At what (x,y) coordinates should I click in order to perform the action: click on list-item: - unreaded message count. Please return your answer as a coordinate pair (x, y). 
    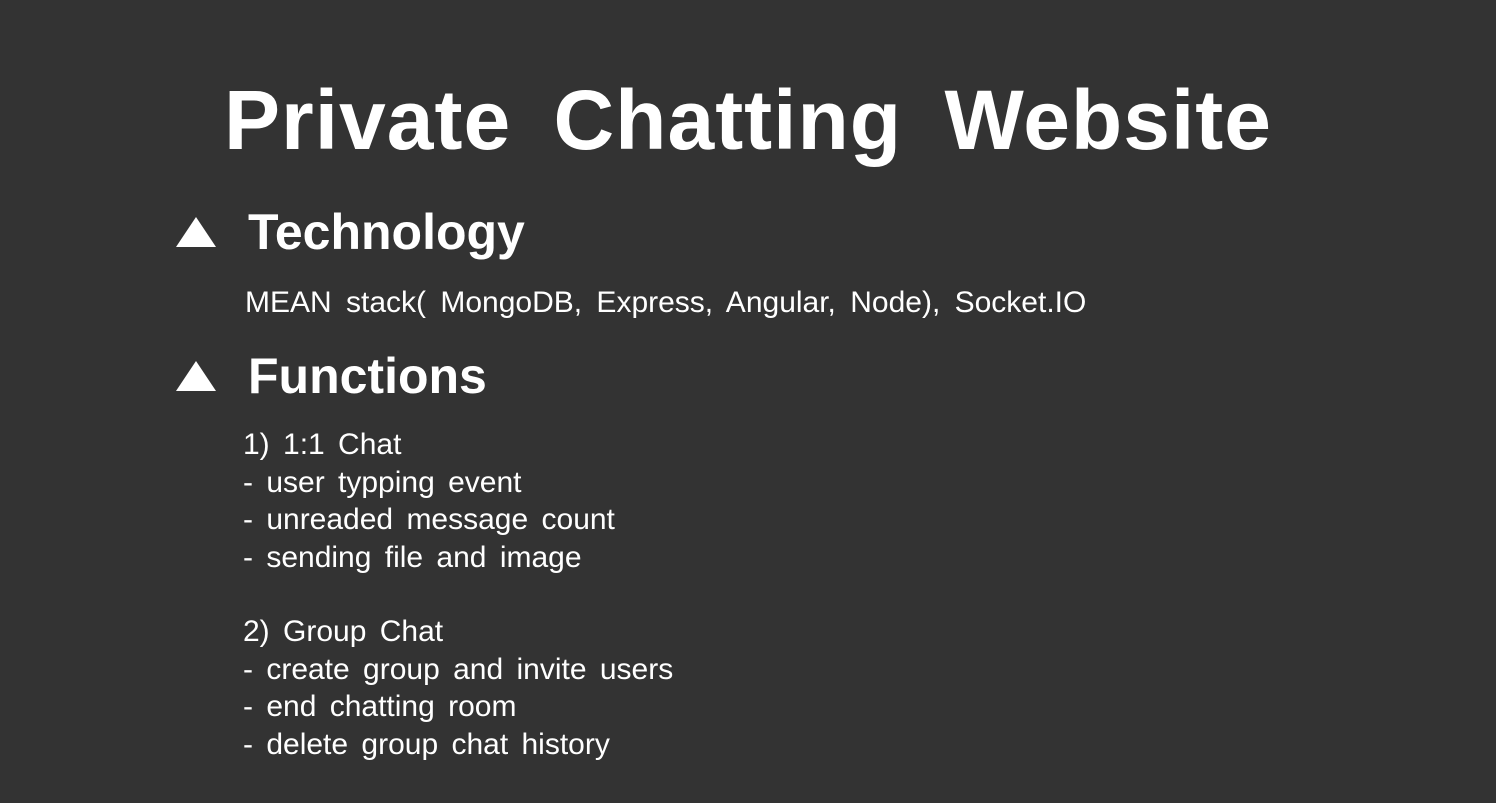
    Looking at the image, I should click on (429, 519).